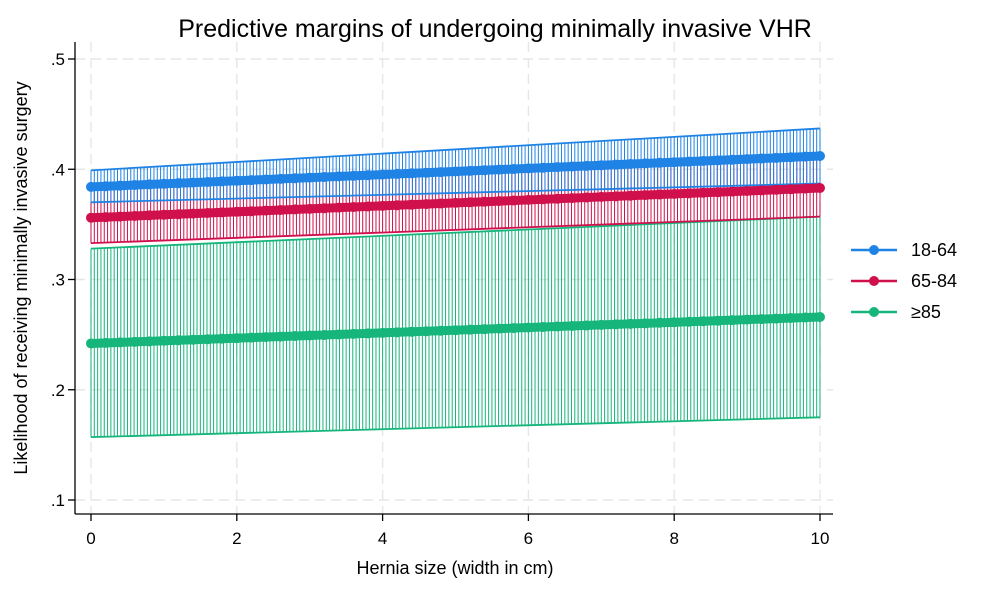  Describe the element at coordinates (673, 538) in the screenshot. I see `x-tick-label: 8` at that location.